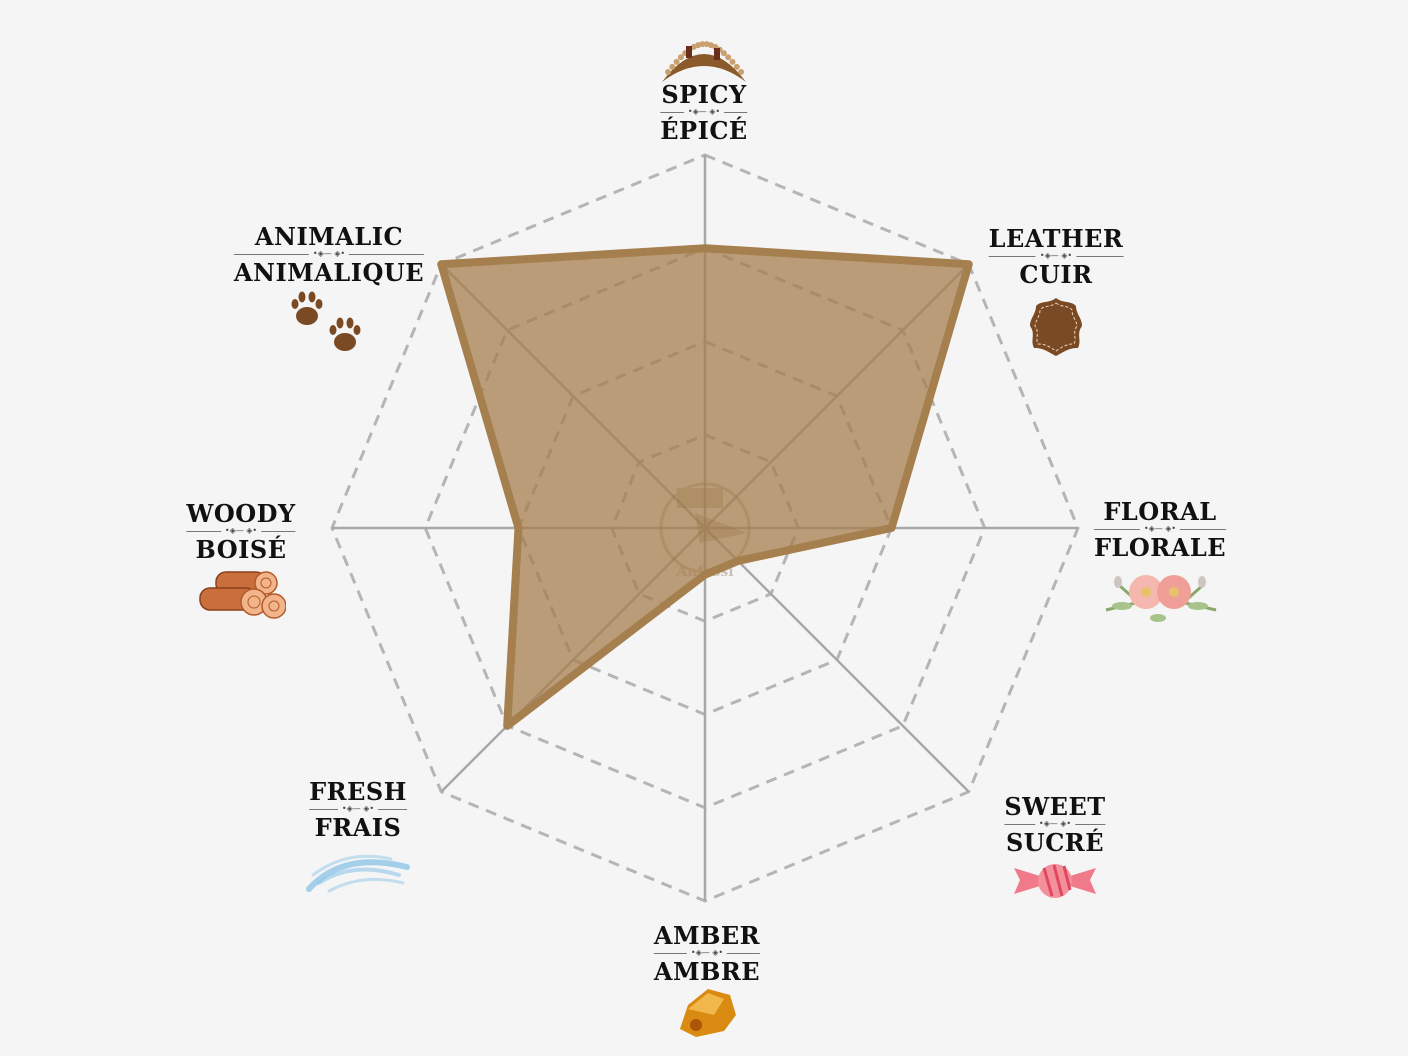  What do you see at coordinates (358, 791) in the screenshot?
I see `axis-label-english: FRESH` at bounding box center [358, 791].